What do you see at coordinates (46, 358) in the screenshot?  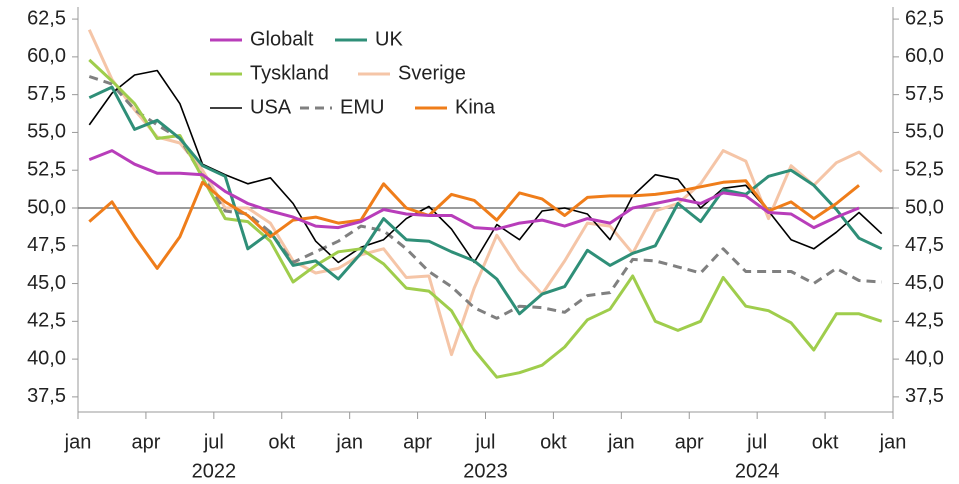 I see `y-tick-label: 40,0` at bounding box center [46, 358].